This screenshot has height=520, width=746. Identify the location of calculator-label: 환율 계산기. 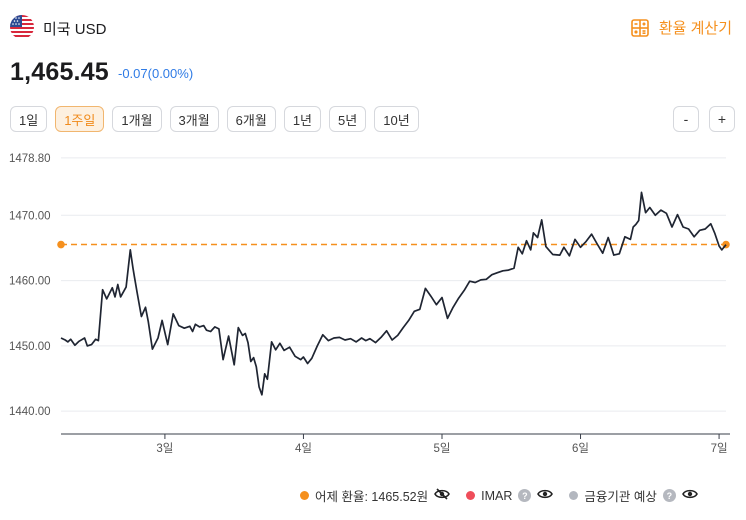
(695, 28).